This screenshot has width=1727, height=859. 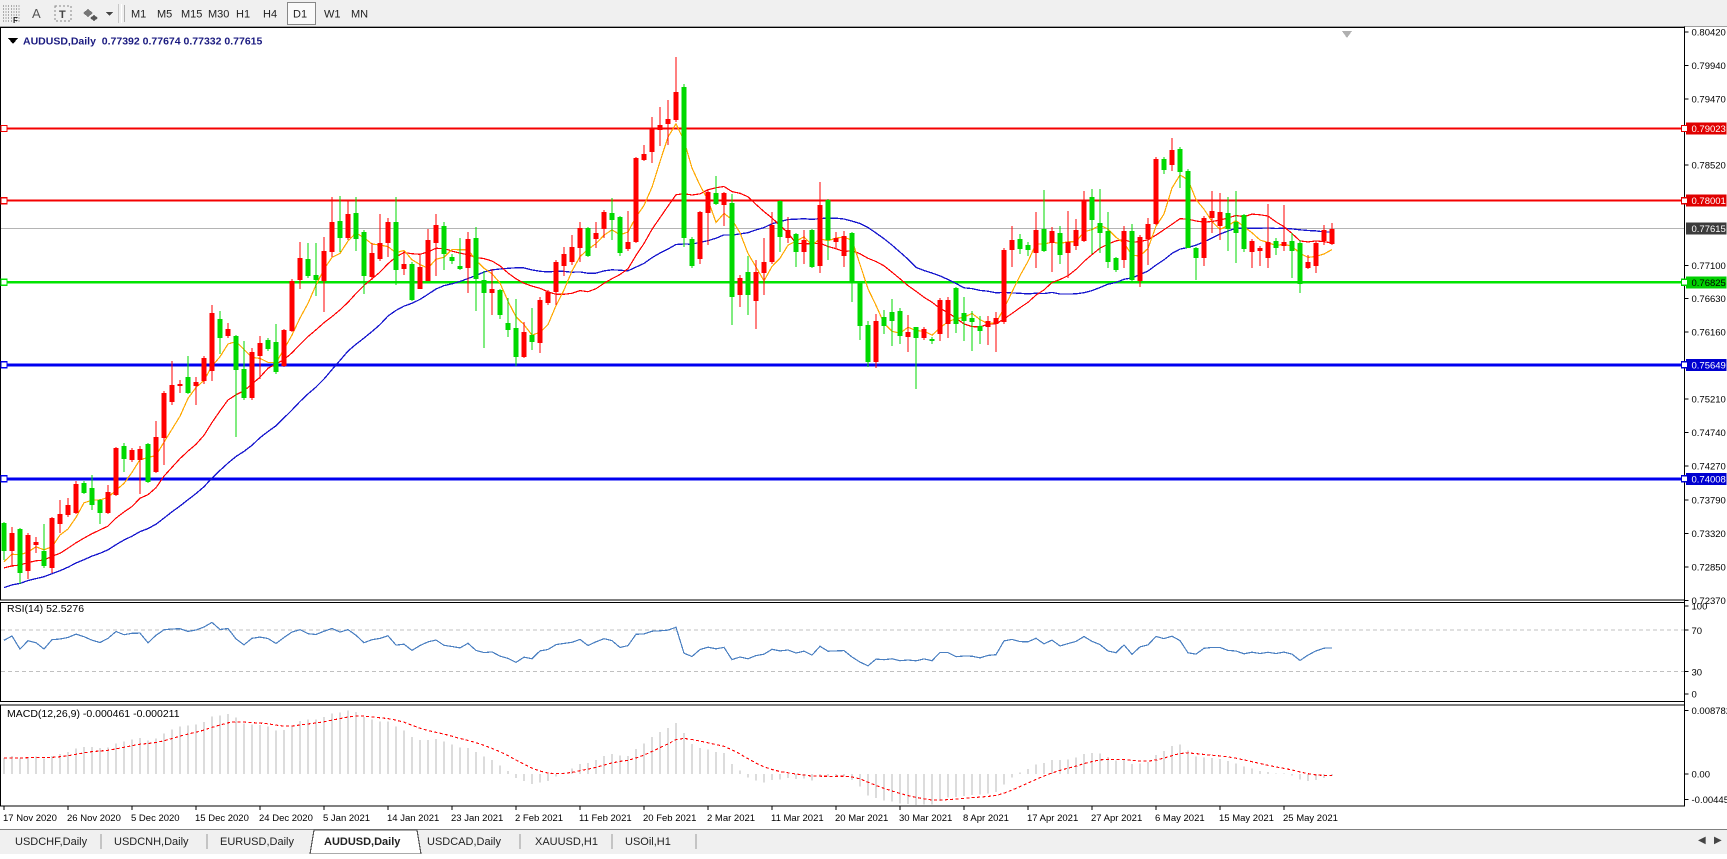 What do you see at coordinates (332, 15) in the screenshot?
I see `svg-text: W1` at bounding box center [332, 15].